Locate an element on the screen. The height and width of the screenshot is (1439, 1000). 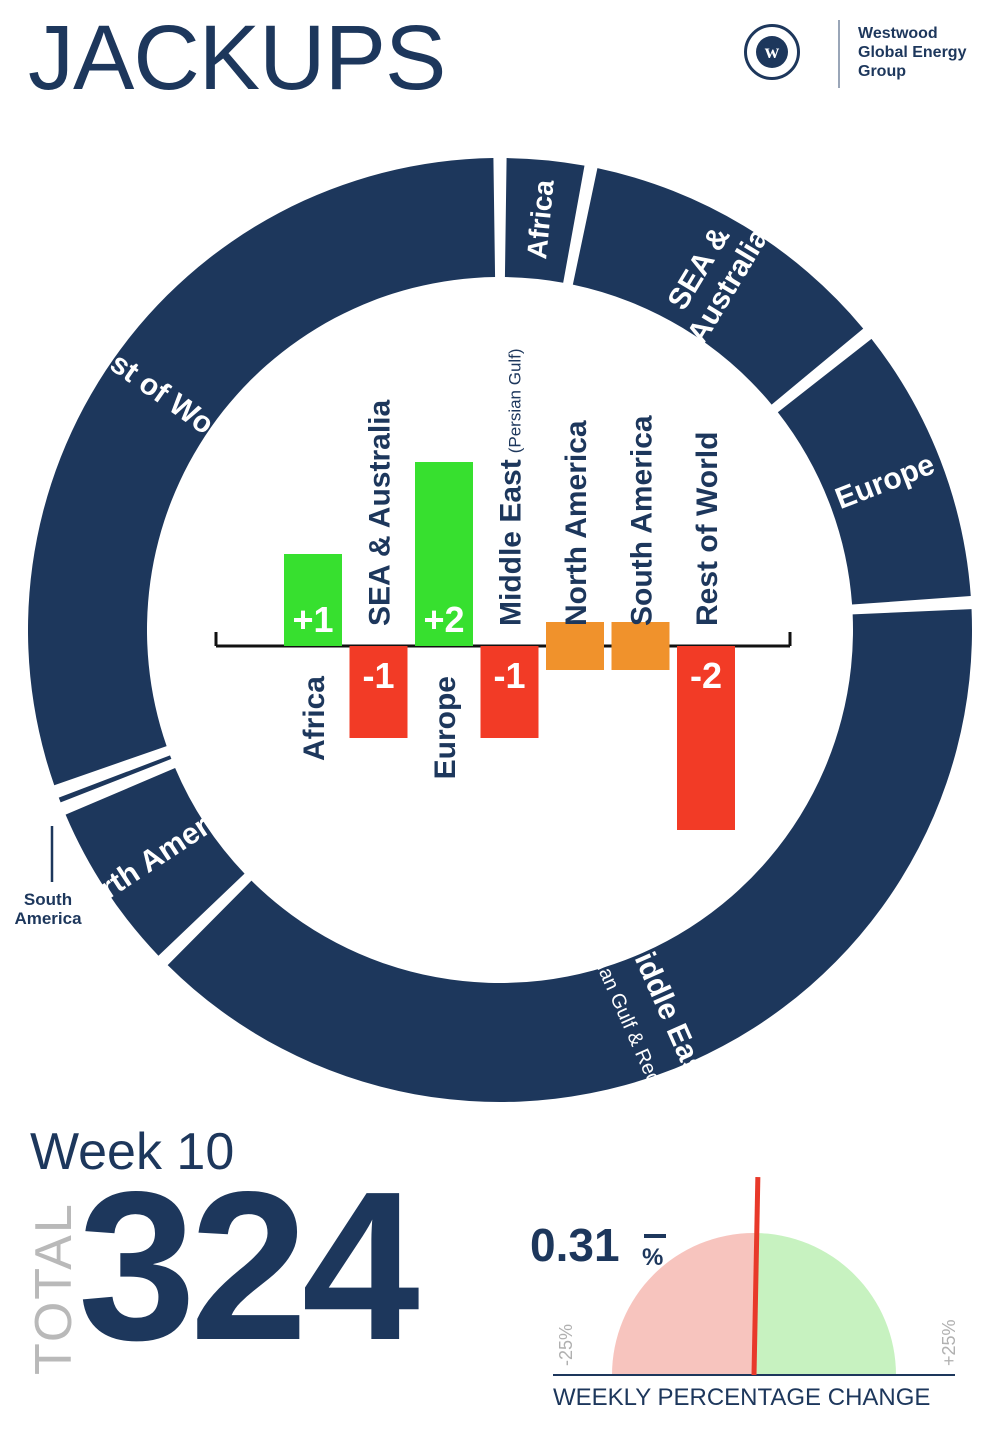
logo-divider is located at coordinates (839, 54).